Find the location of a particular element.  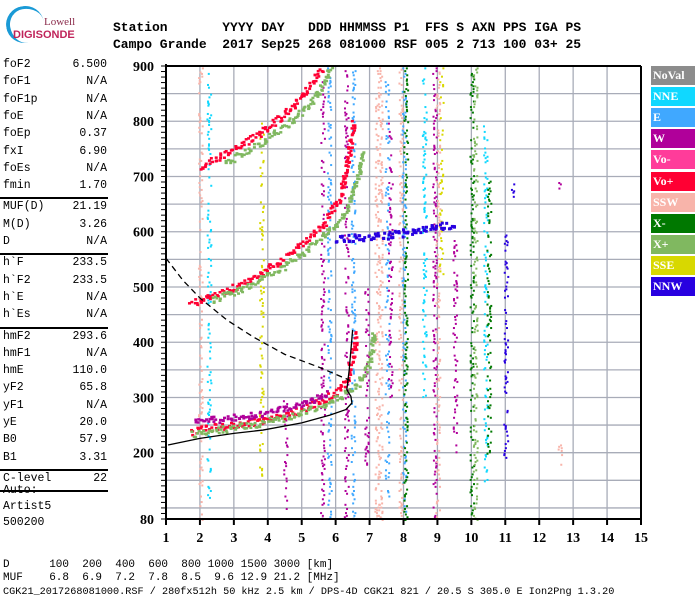

legend-item-nne: NNE is located at coordinates (673, 97).